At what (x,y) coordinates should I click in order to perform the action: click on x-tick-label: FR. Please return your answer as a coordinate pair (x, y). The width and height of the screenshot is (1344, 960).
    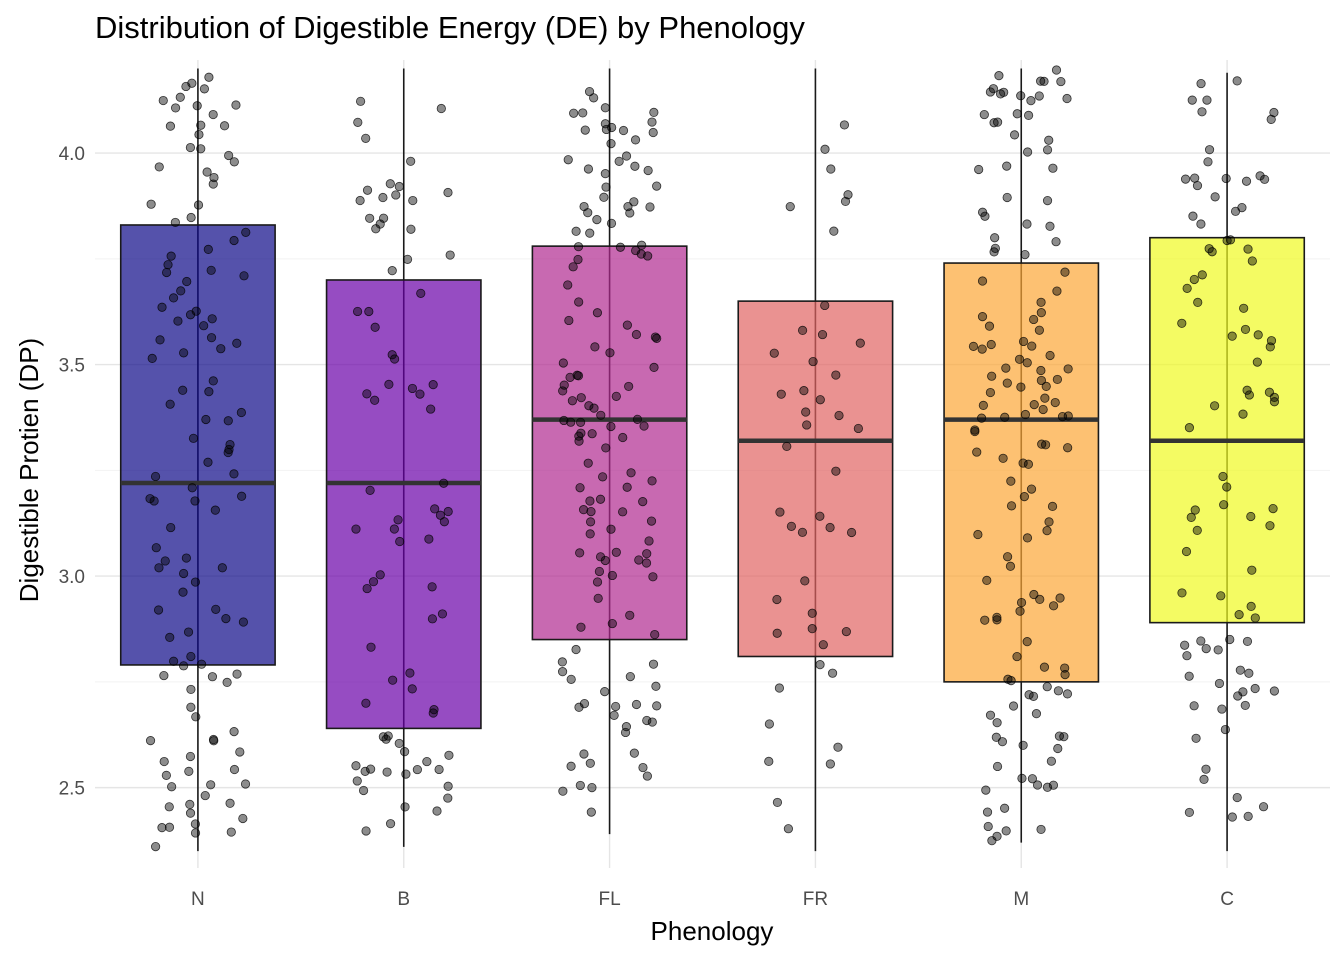
    Looking at the image, I should click on (815, 899).